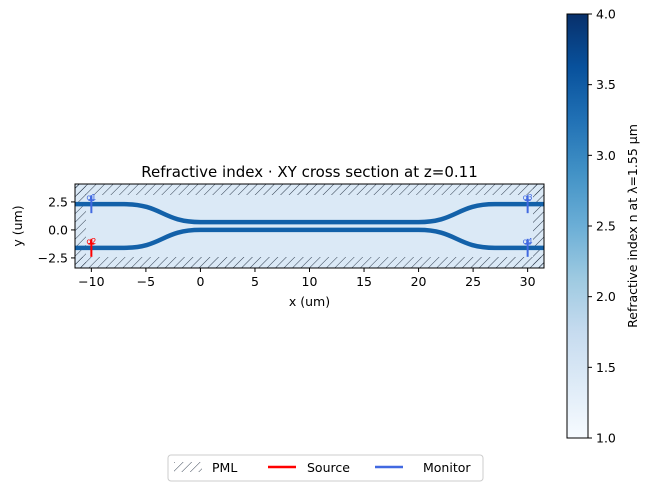 The image size is (650, 488). I want to click on x-tick-label: 0, so click(200, 281).